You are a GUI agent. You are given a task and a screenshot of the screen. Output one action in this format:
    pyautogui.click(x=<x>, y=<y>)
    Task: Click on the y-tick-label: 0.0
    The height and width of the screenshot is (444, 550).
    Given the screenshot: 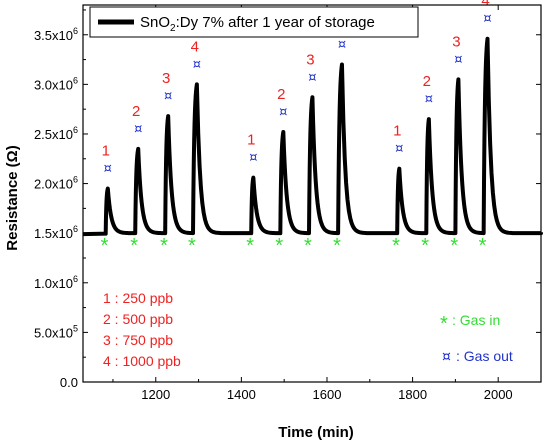 What is the action you would take?
    pyautogui.click(x=69, y=382)
    